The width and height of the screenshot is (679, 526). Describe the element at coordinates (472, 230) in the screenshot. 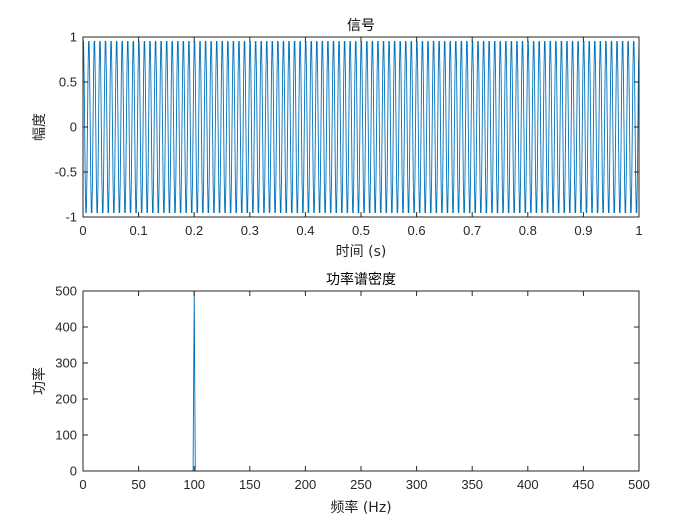

I see `signal-x-tick-label: 0.7` at that location.